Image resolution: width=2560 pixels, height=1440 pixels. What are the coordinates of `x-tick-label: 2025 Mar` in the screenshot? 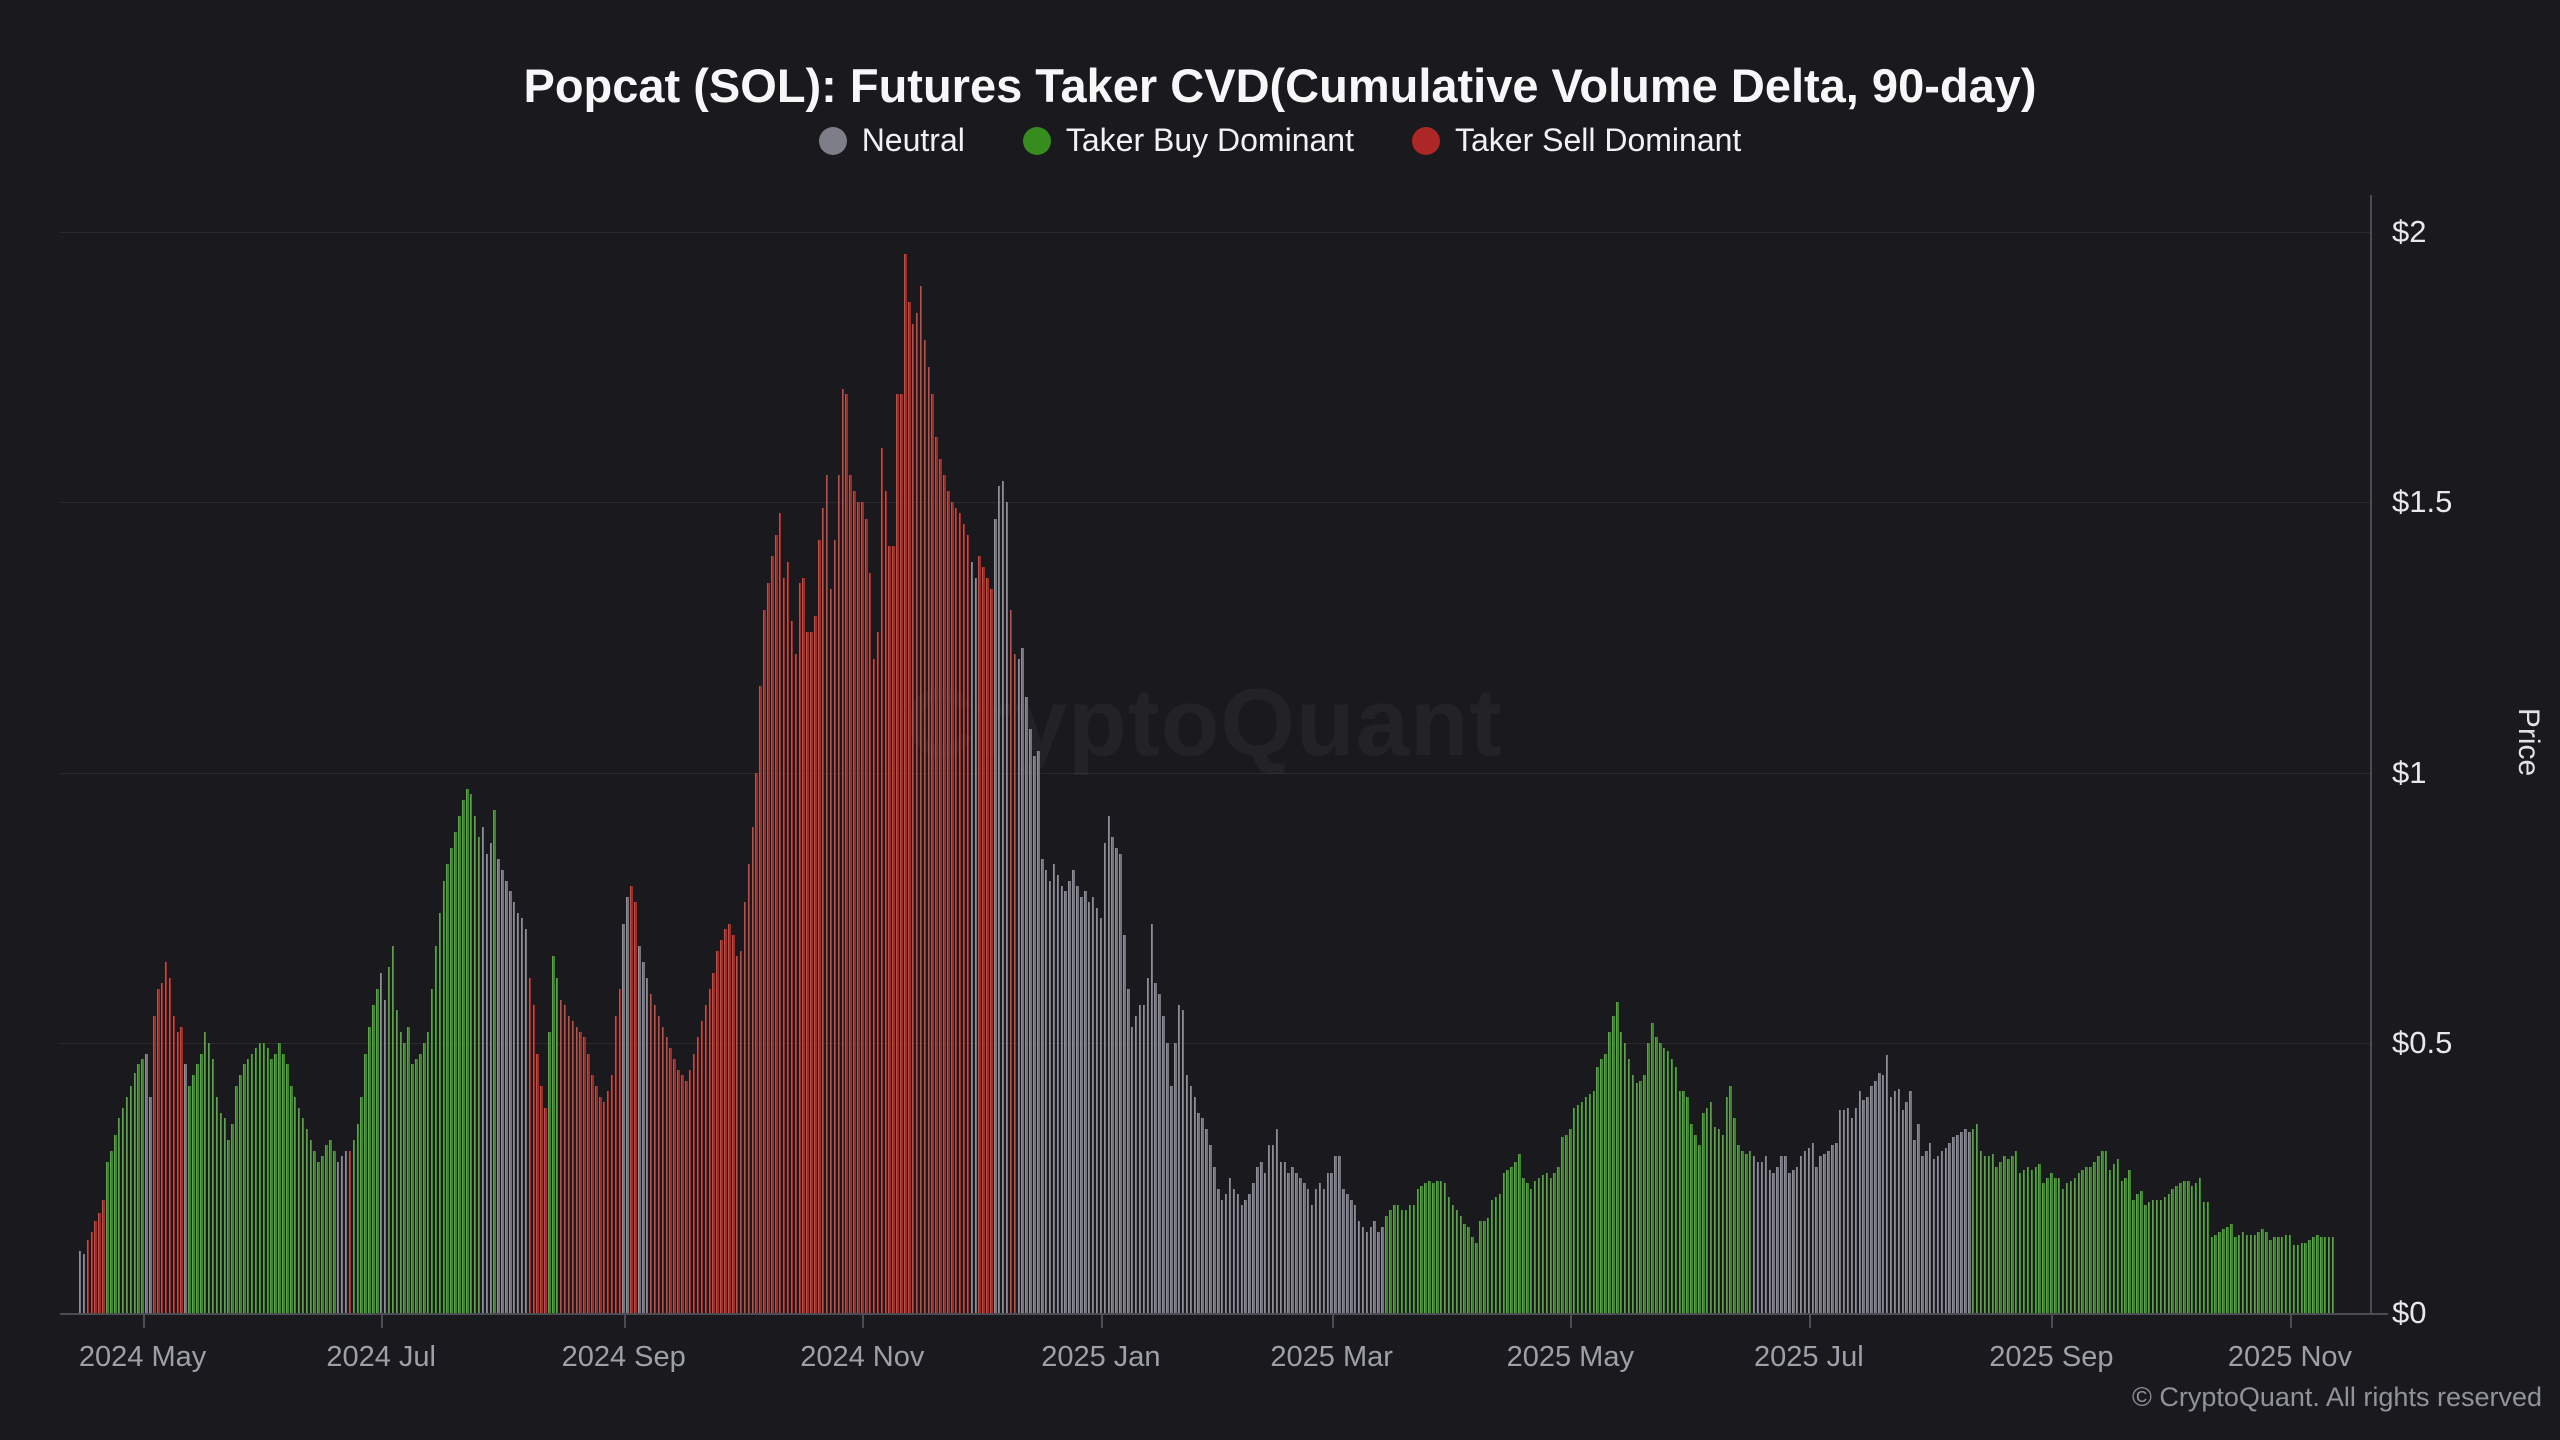 It's located at (1331, 1357).